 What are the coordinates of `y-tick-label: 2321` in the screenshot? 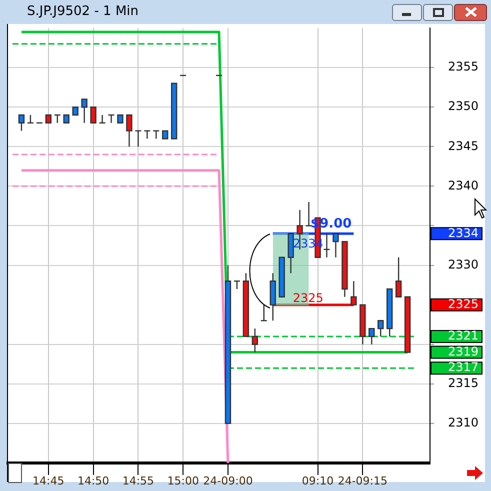 It's located at (463, 335).